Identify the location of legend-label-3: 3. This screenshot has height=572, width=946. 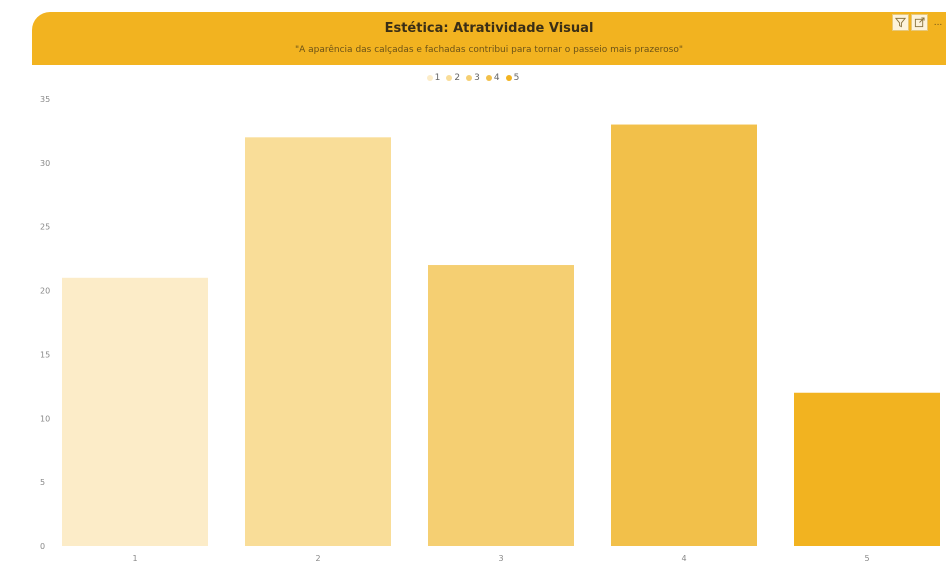
(477, 78).